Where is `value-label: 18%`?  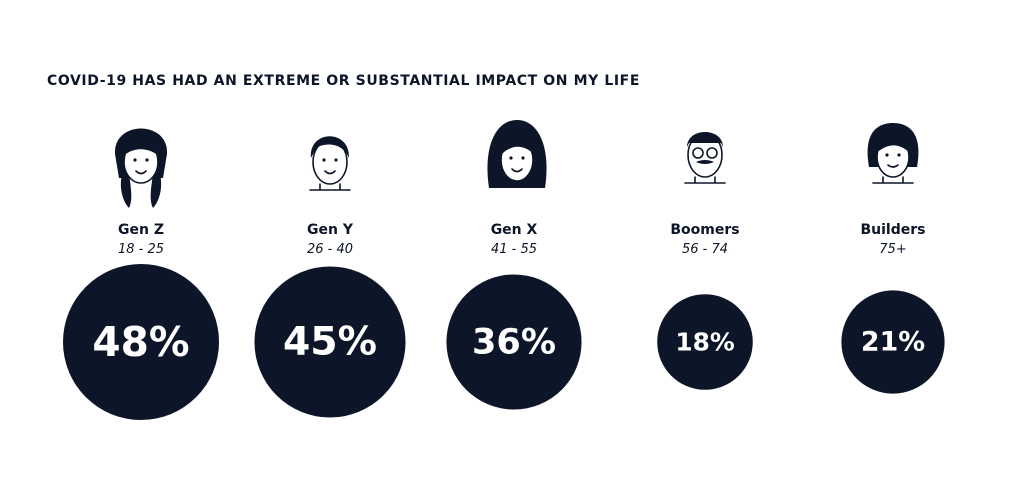 value-label: 18% is located at coordinates (705, 342).